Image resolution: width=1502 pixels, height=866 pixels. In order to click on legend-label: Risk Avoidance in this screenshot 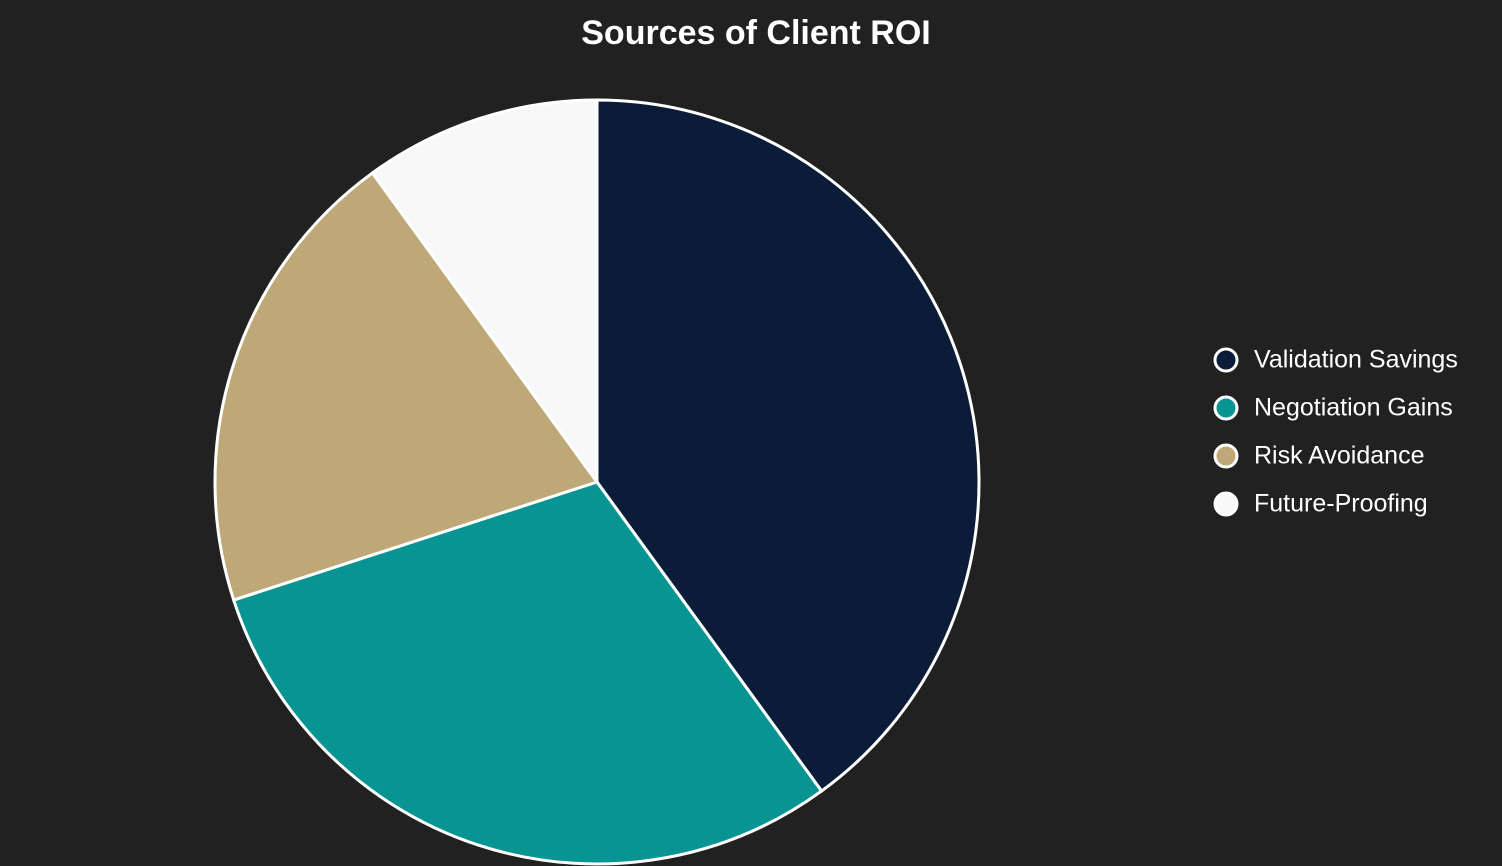, I will do `click(1339, 456)`.